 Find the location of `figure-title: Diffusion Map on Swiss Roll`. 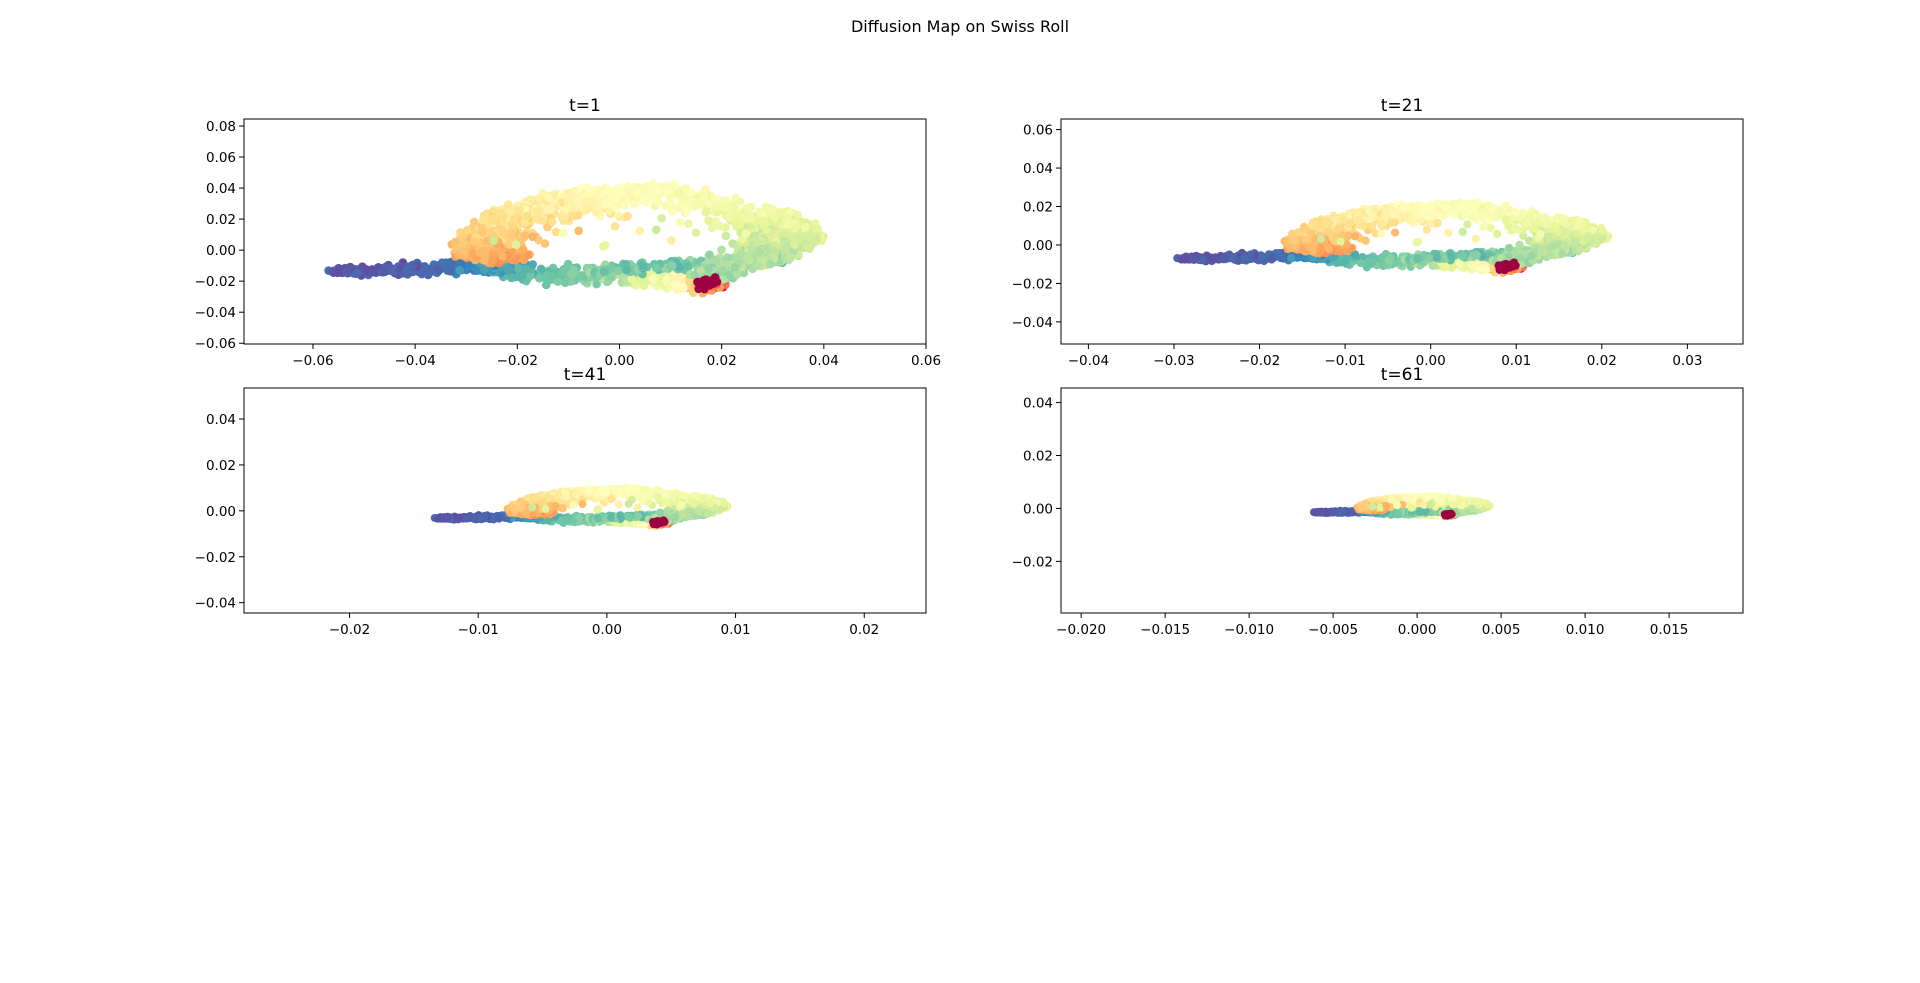

figure-title: Diffusion Map on Swiss Roll is located at coordinates (960, 26).